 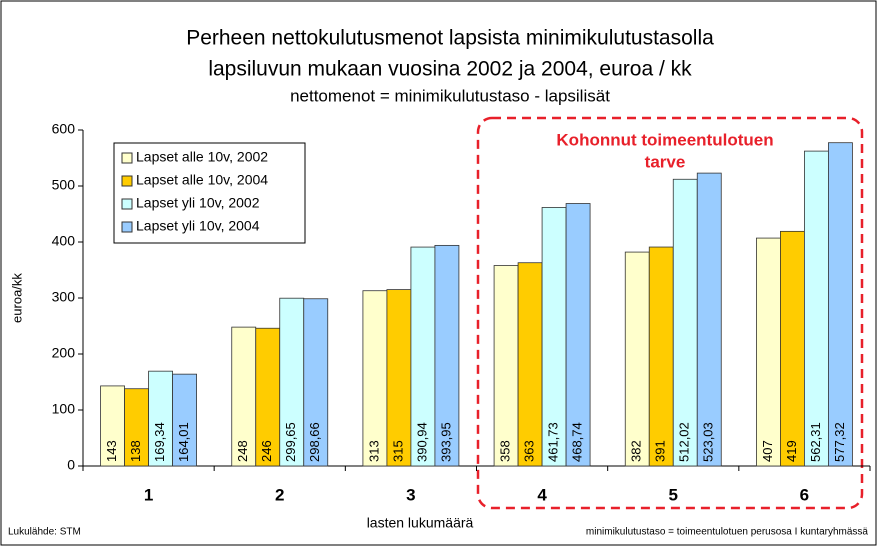 I want to click on x-tick-label: 4, so click(x=542, y=494).